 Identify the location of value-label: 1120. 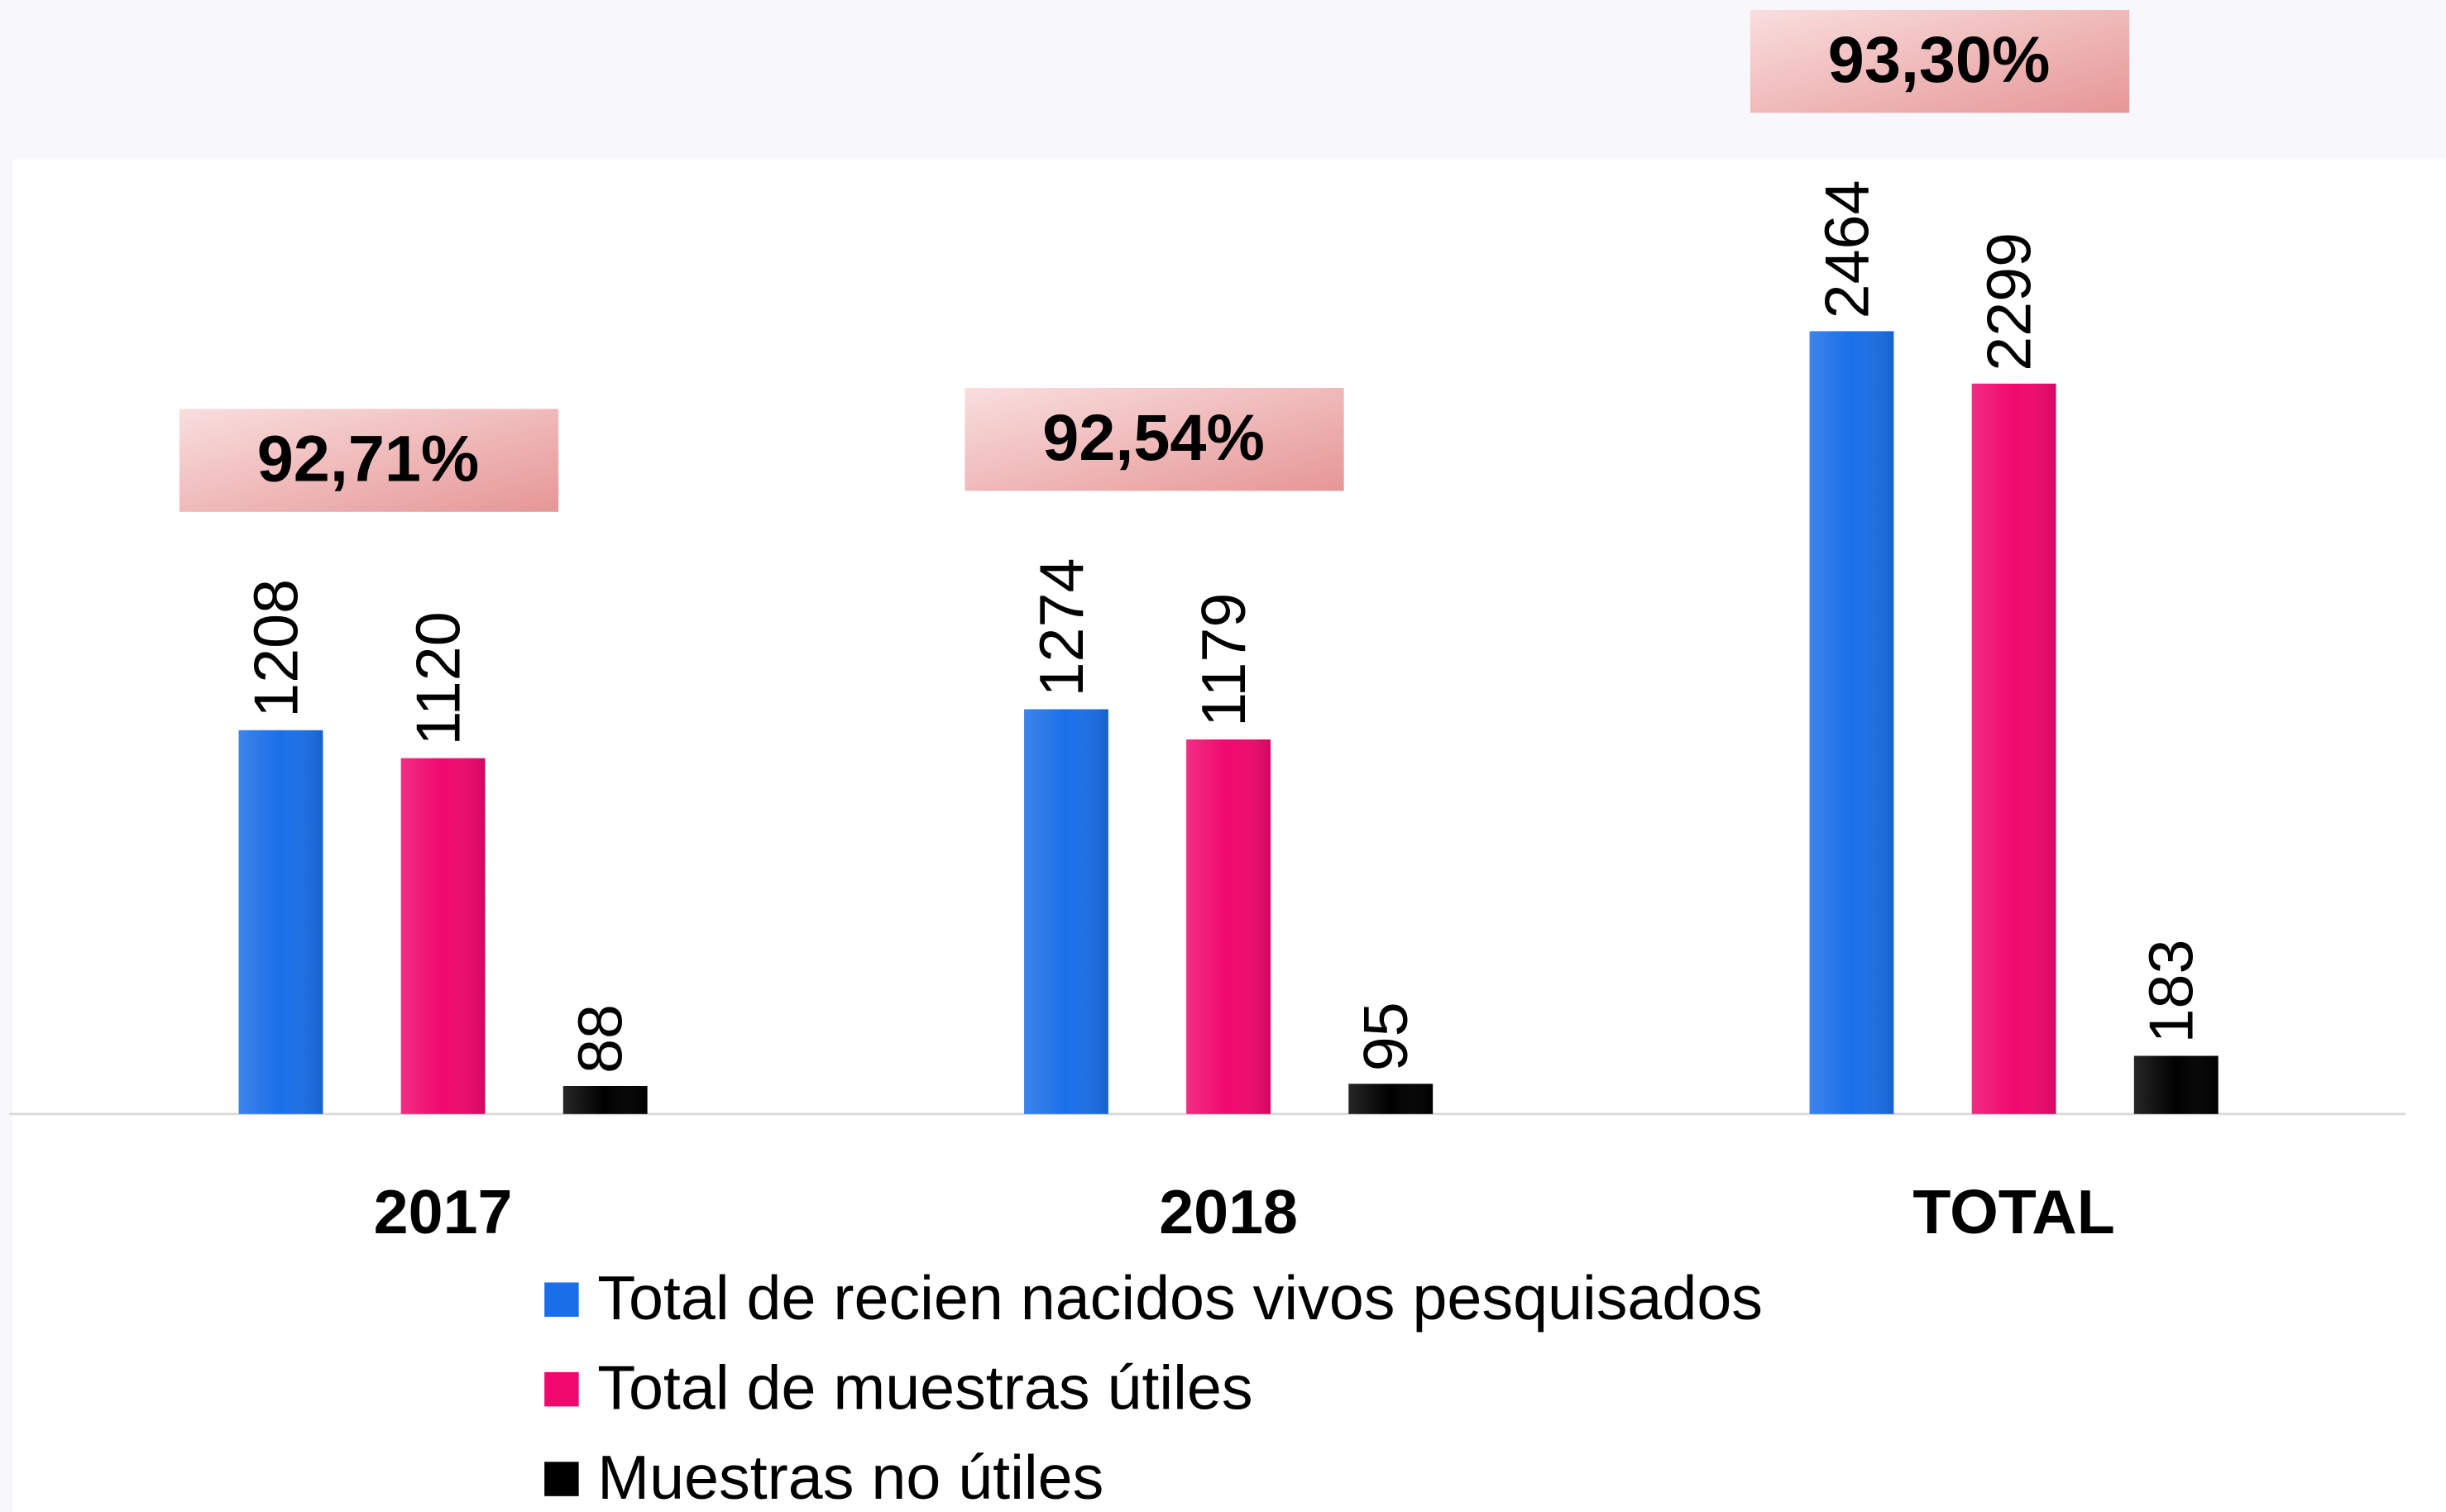
(438, 678).